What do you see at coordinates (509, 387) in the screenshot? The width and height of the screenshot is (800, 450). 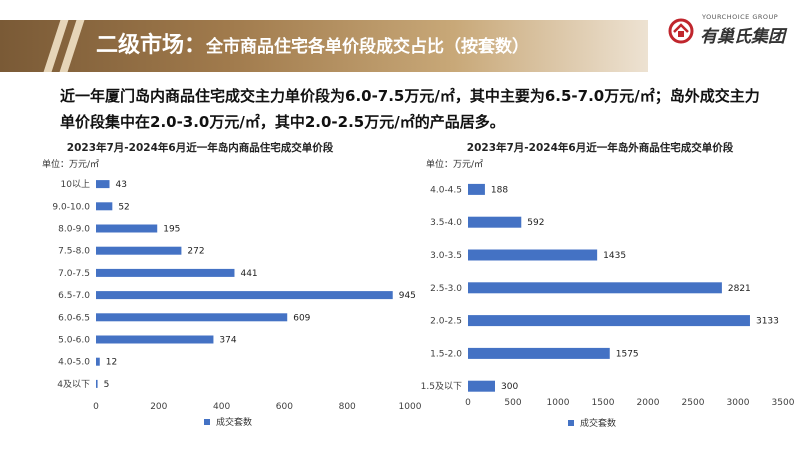 I see `data-label: 300` at bounding box center [509, 387].